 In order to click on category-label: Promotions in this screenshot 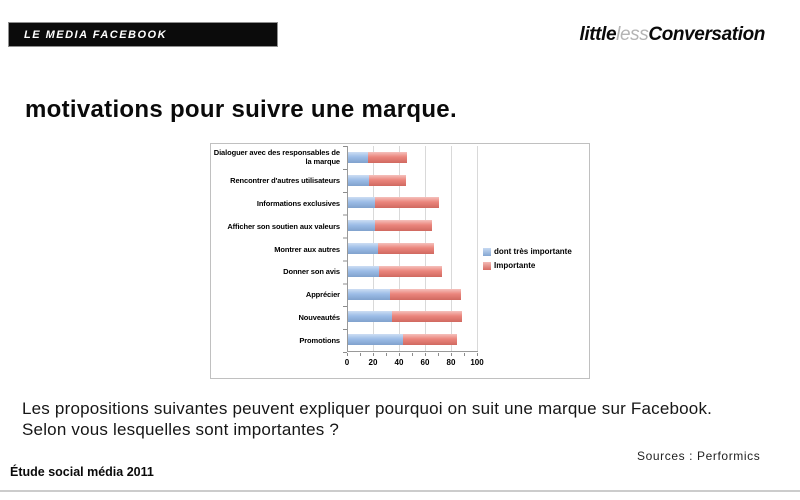, I will do `click(319, 341)`.